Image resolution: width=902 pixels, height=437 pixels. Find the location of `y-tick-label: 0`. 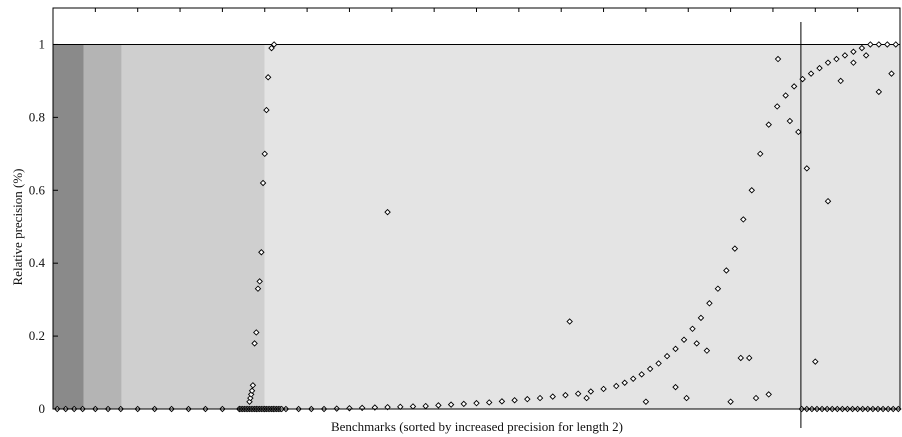

y-tick-label: 0 is located at coordinates (42, 408).